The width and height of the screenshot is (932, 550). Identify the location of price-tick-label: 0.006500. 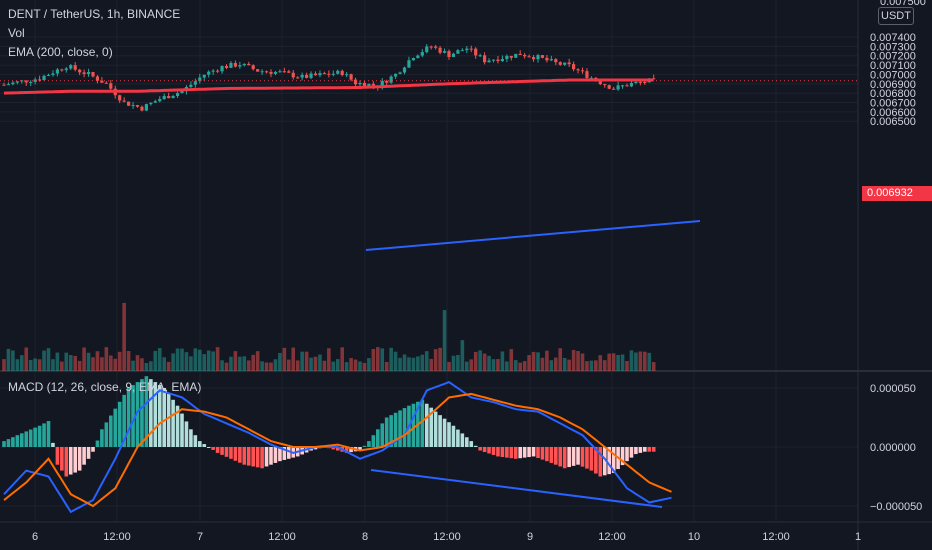
(893, 122).